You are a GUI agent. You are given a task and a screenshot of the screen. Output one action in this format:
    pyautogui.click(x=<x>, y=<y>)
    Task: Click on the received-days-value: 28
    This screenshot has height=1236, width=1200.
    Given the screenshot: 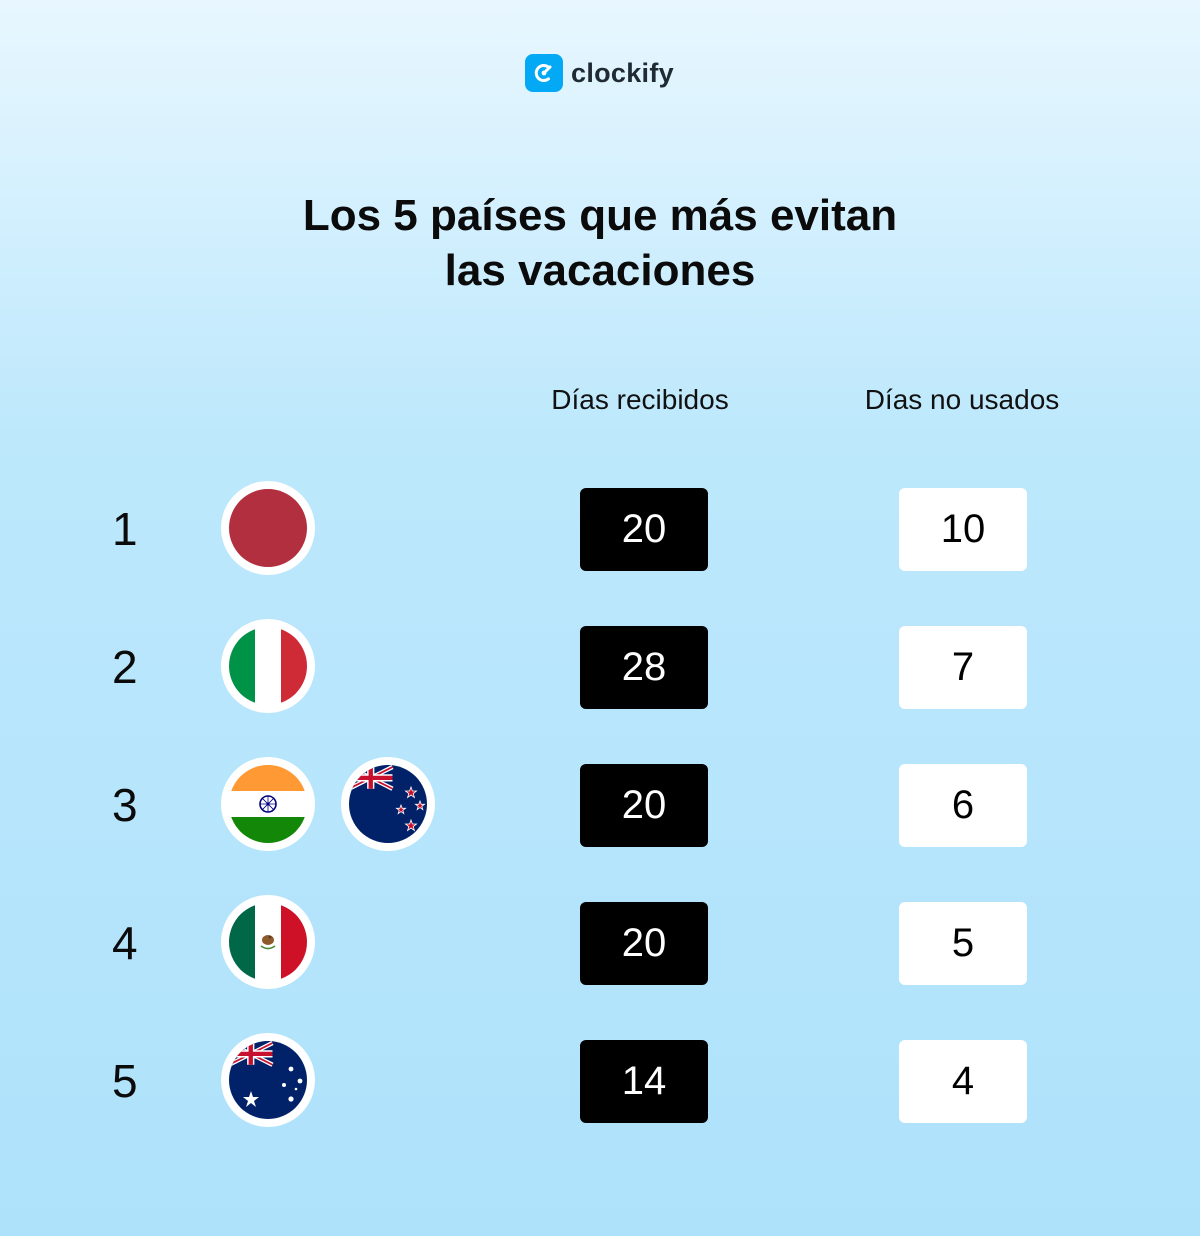 What is the action you would take?
    pyautogui.click(x=644, y=667)
    